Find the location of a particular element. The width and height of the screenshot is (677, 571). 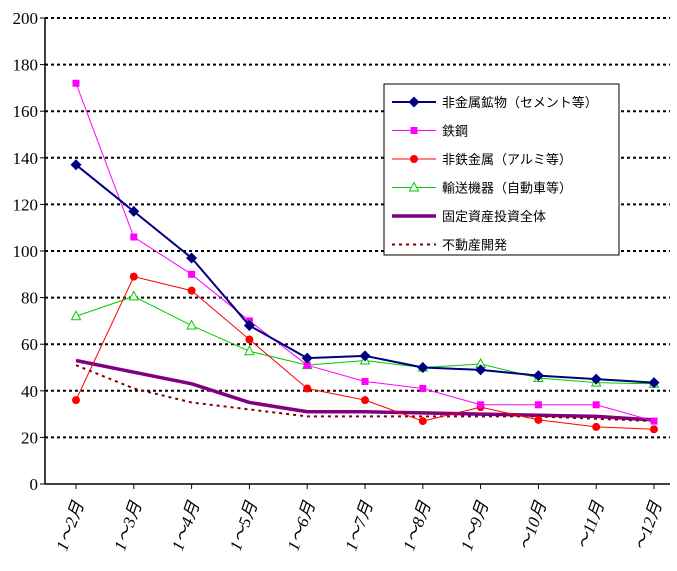

legend-label: 不動産開発 is located at coordinates (474, 246).